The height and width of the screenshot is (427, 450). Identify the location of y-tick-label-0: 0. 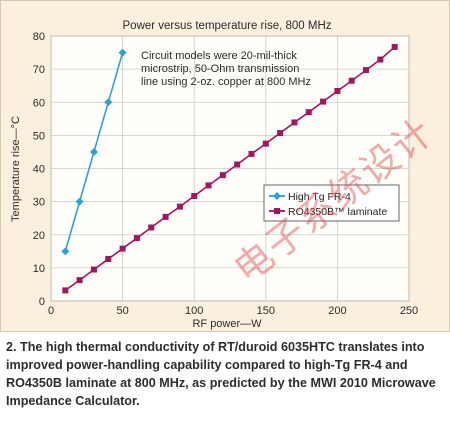
(42, 302).